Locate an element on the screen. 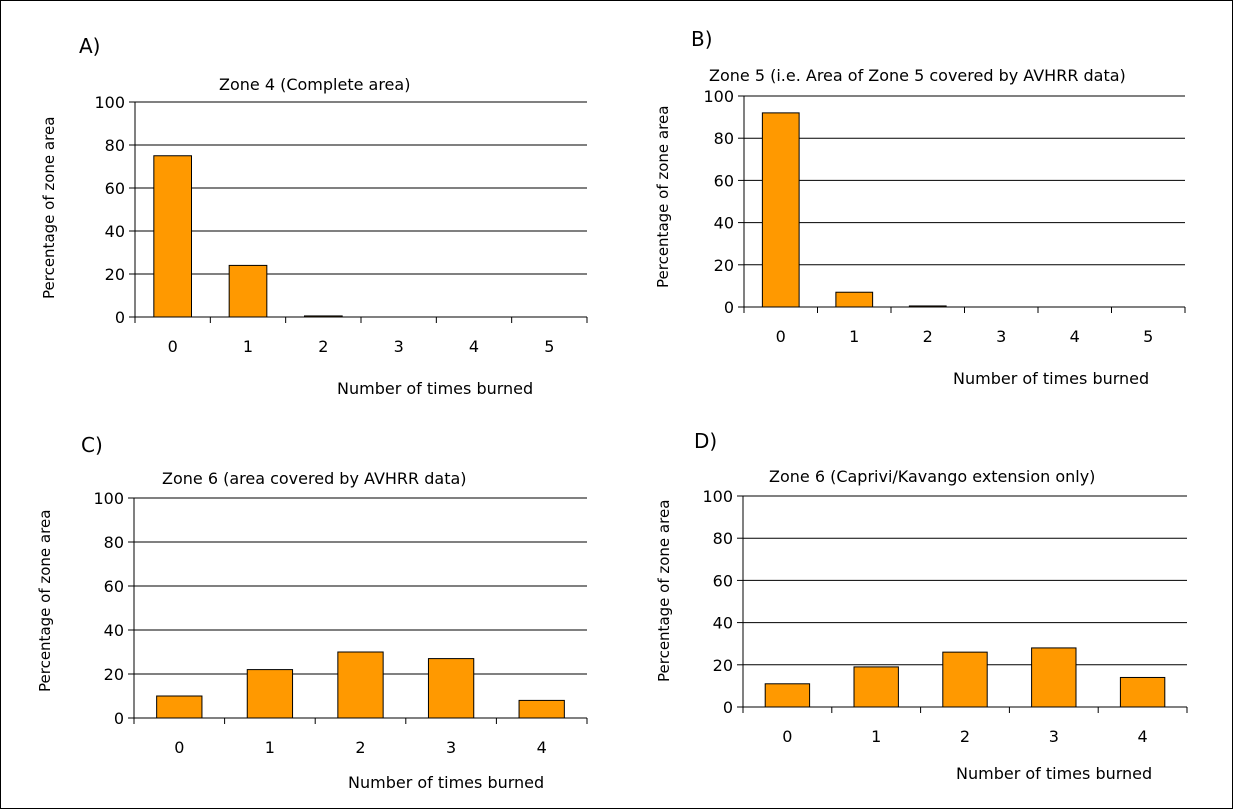 This screenshot has width=1233, height=810. chart-title: Zone 6 (area covered by AVHRR data) is located at coordinates (314, 478).